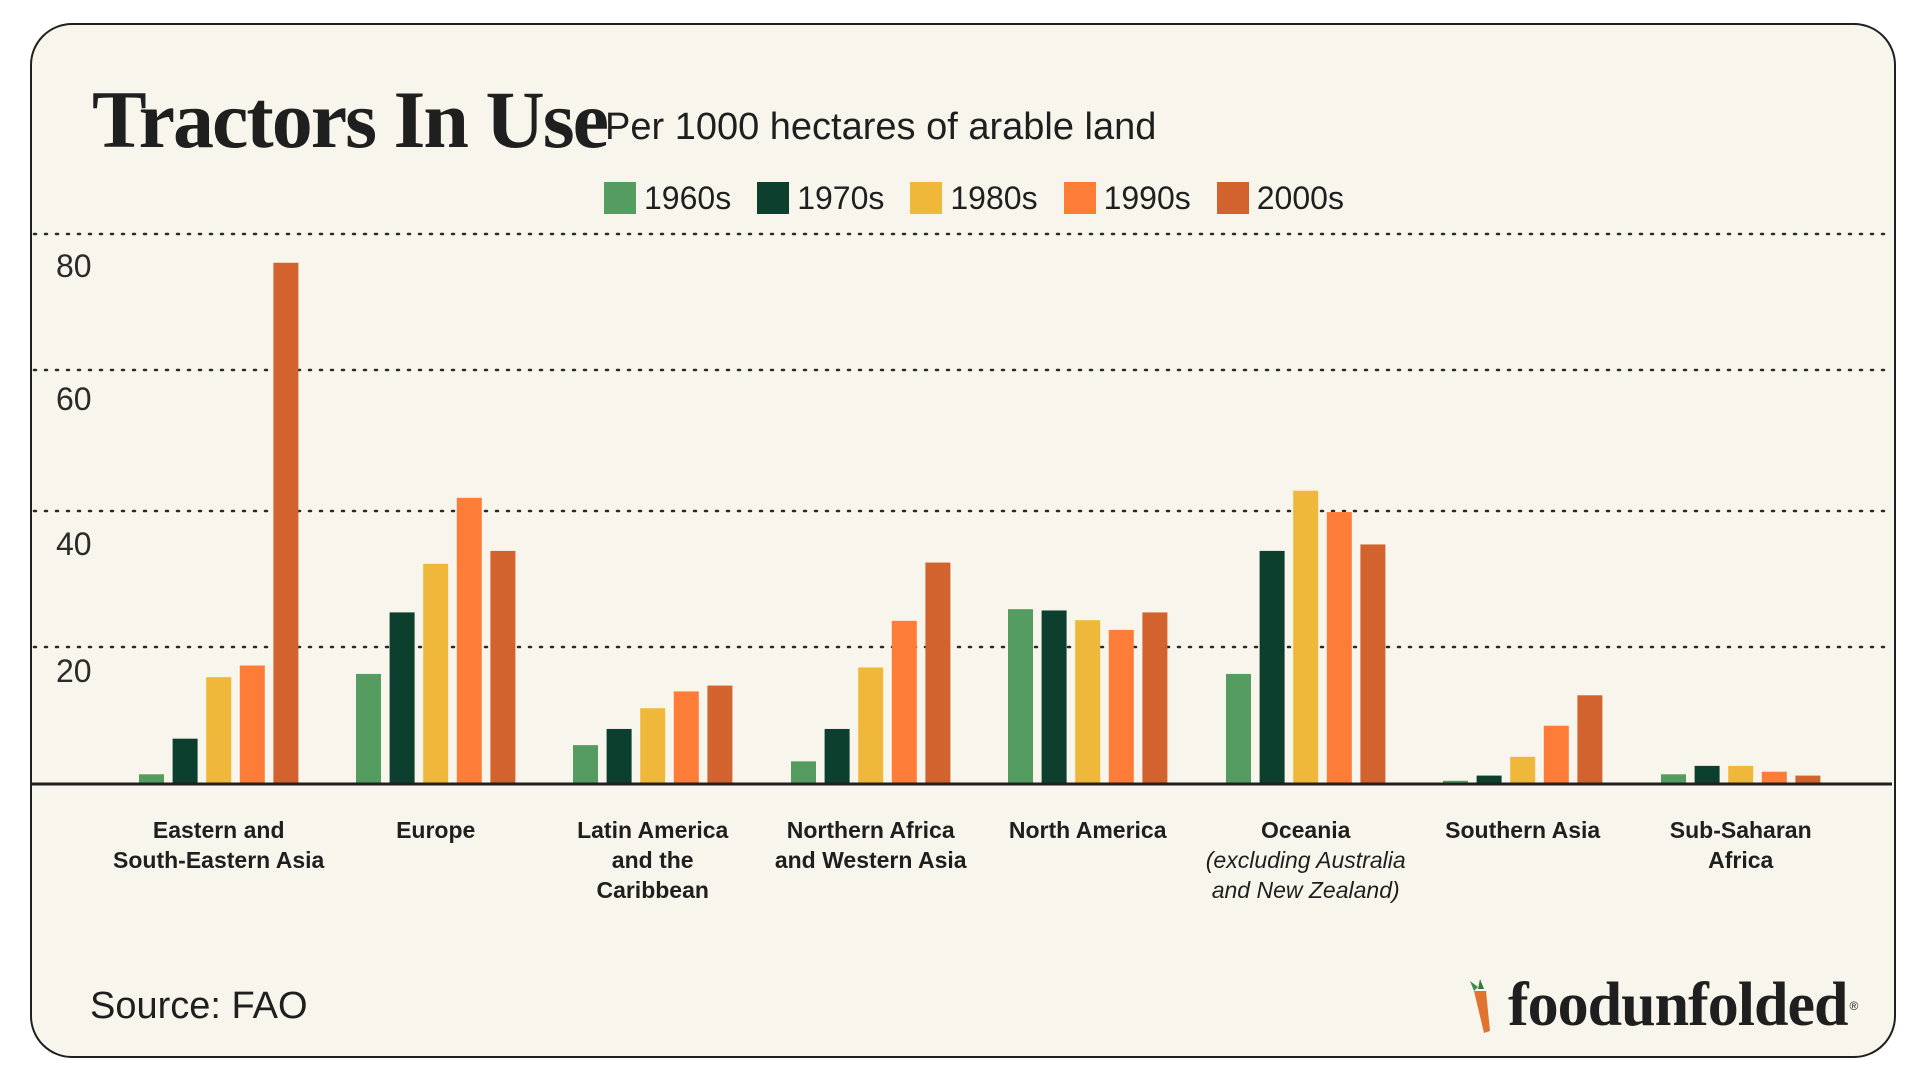  Describe the element at coordinates (74, 266) in the screenshot. I see `y-tick-label-80: 80` at that location.